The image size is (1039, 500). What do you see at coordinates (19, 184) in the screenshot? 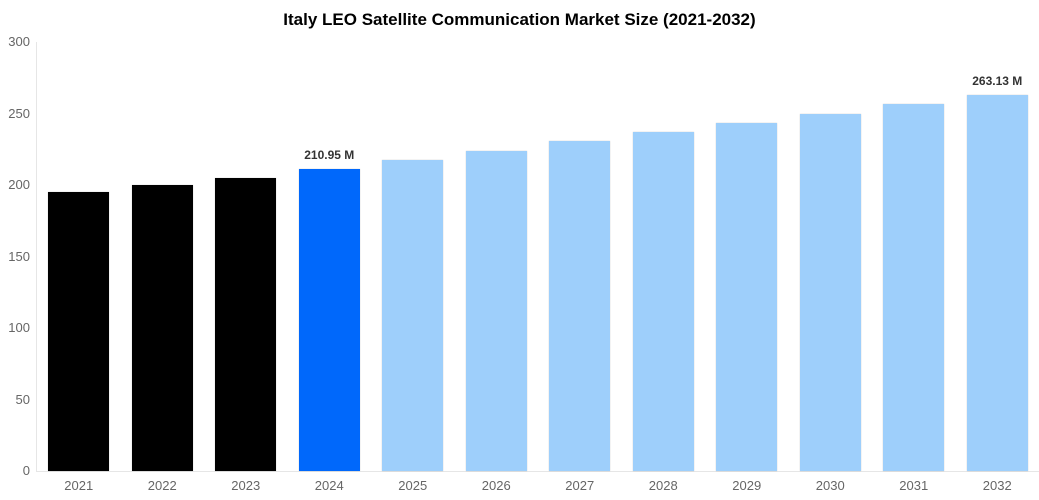
I see `y-tick-label: 200` at bounding box center [19, 184].